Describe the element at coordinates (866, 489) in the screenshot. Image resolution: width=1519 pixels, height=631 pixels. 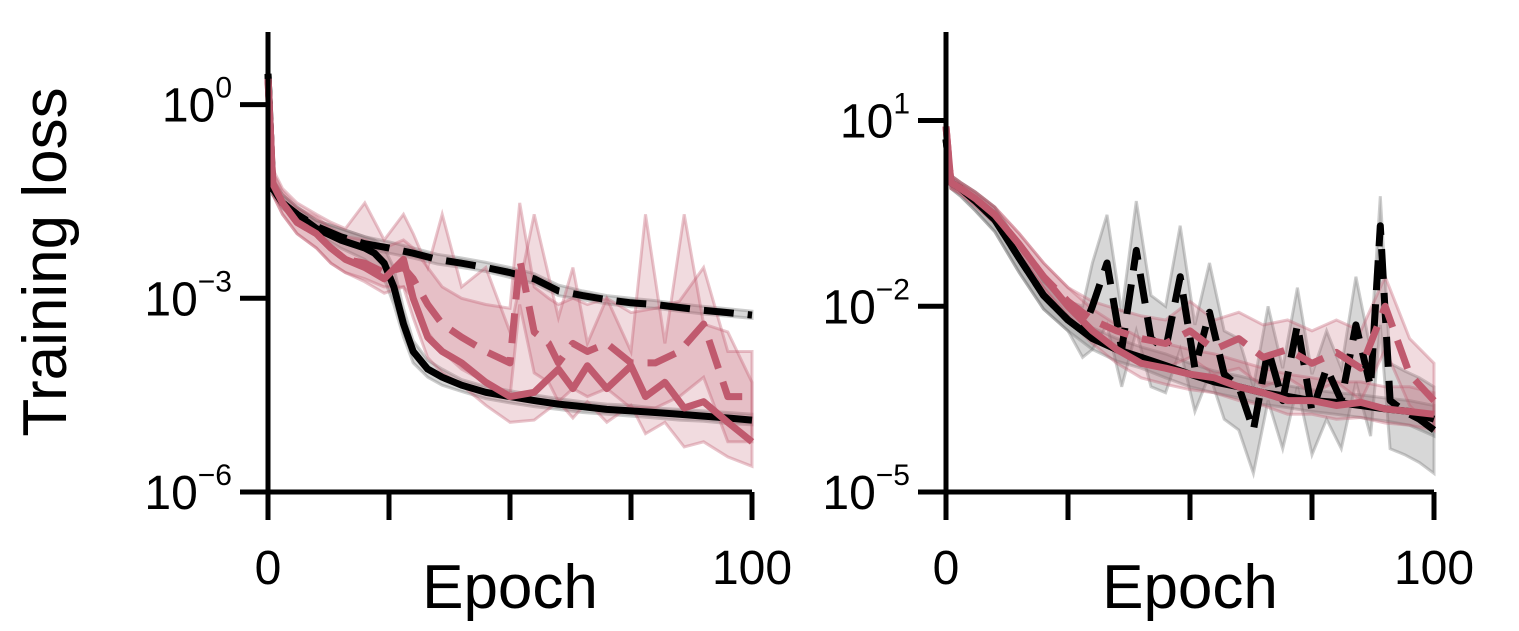
I see `y-tick-label: 10⁻⁵` at that location.